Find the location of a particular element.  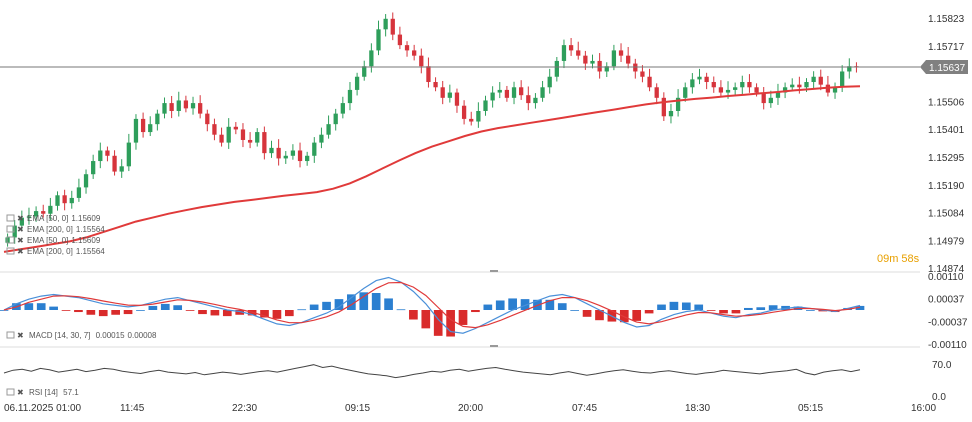

overlay-value: 1.15564 is located at coordinates (90, 229).